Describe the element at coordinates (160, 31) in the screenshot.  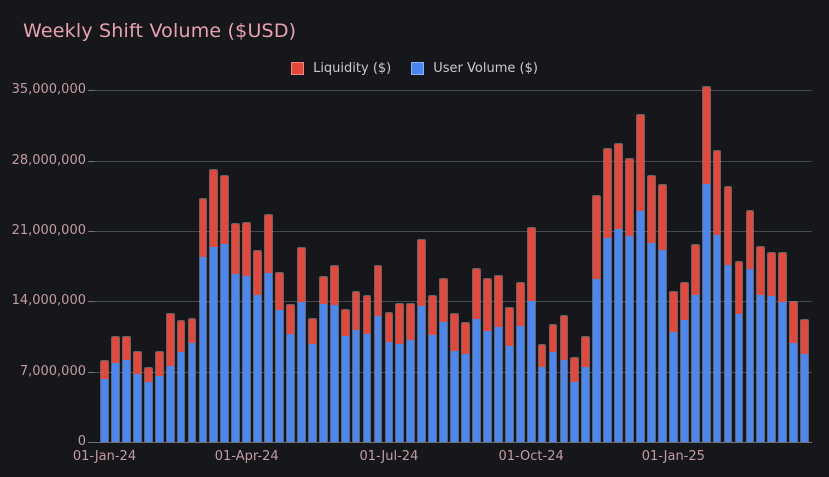
I see `chart-title: Weekly Shift Volume ($USD)` at that location.